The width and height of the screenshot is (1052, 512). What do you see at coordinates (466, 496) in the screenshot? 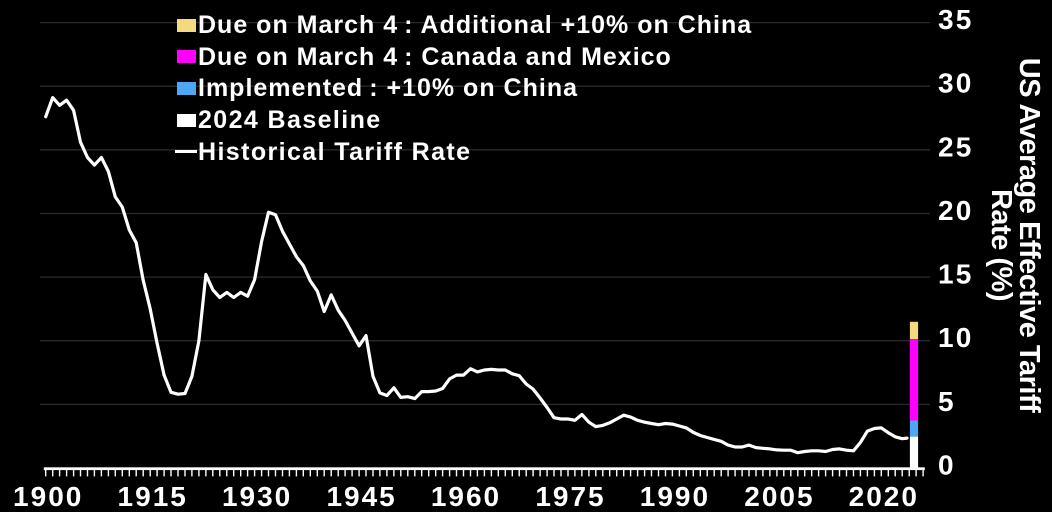
I see `svg-text: 1960` at bounding box center [466, 496].